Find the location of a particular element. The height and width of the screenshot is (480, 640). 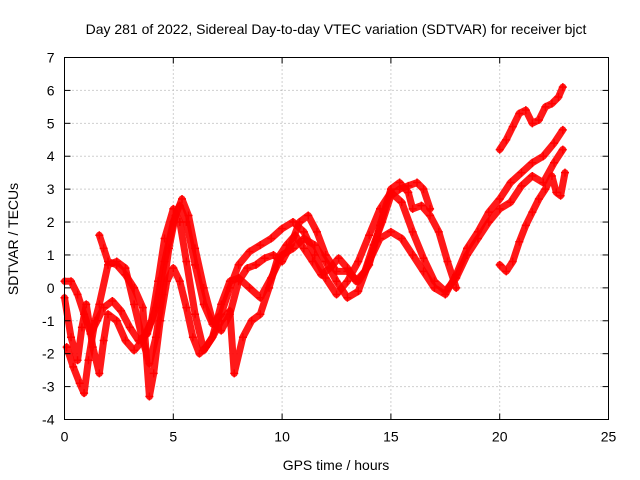

y-tick-label: 6 is located at coordinates (51, 90).